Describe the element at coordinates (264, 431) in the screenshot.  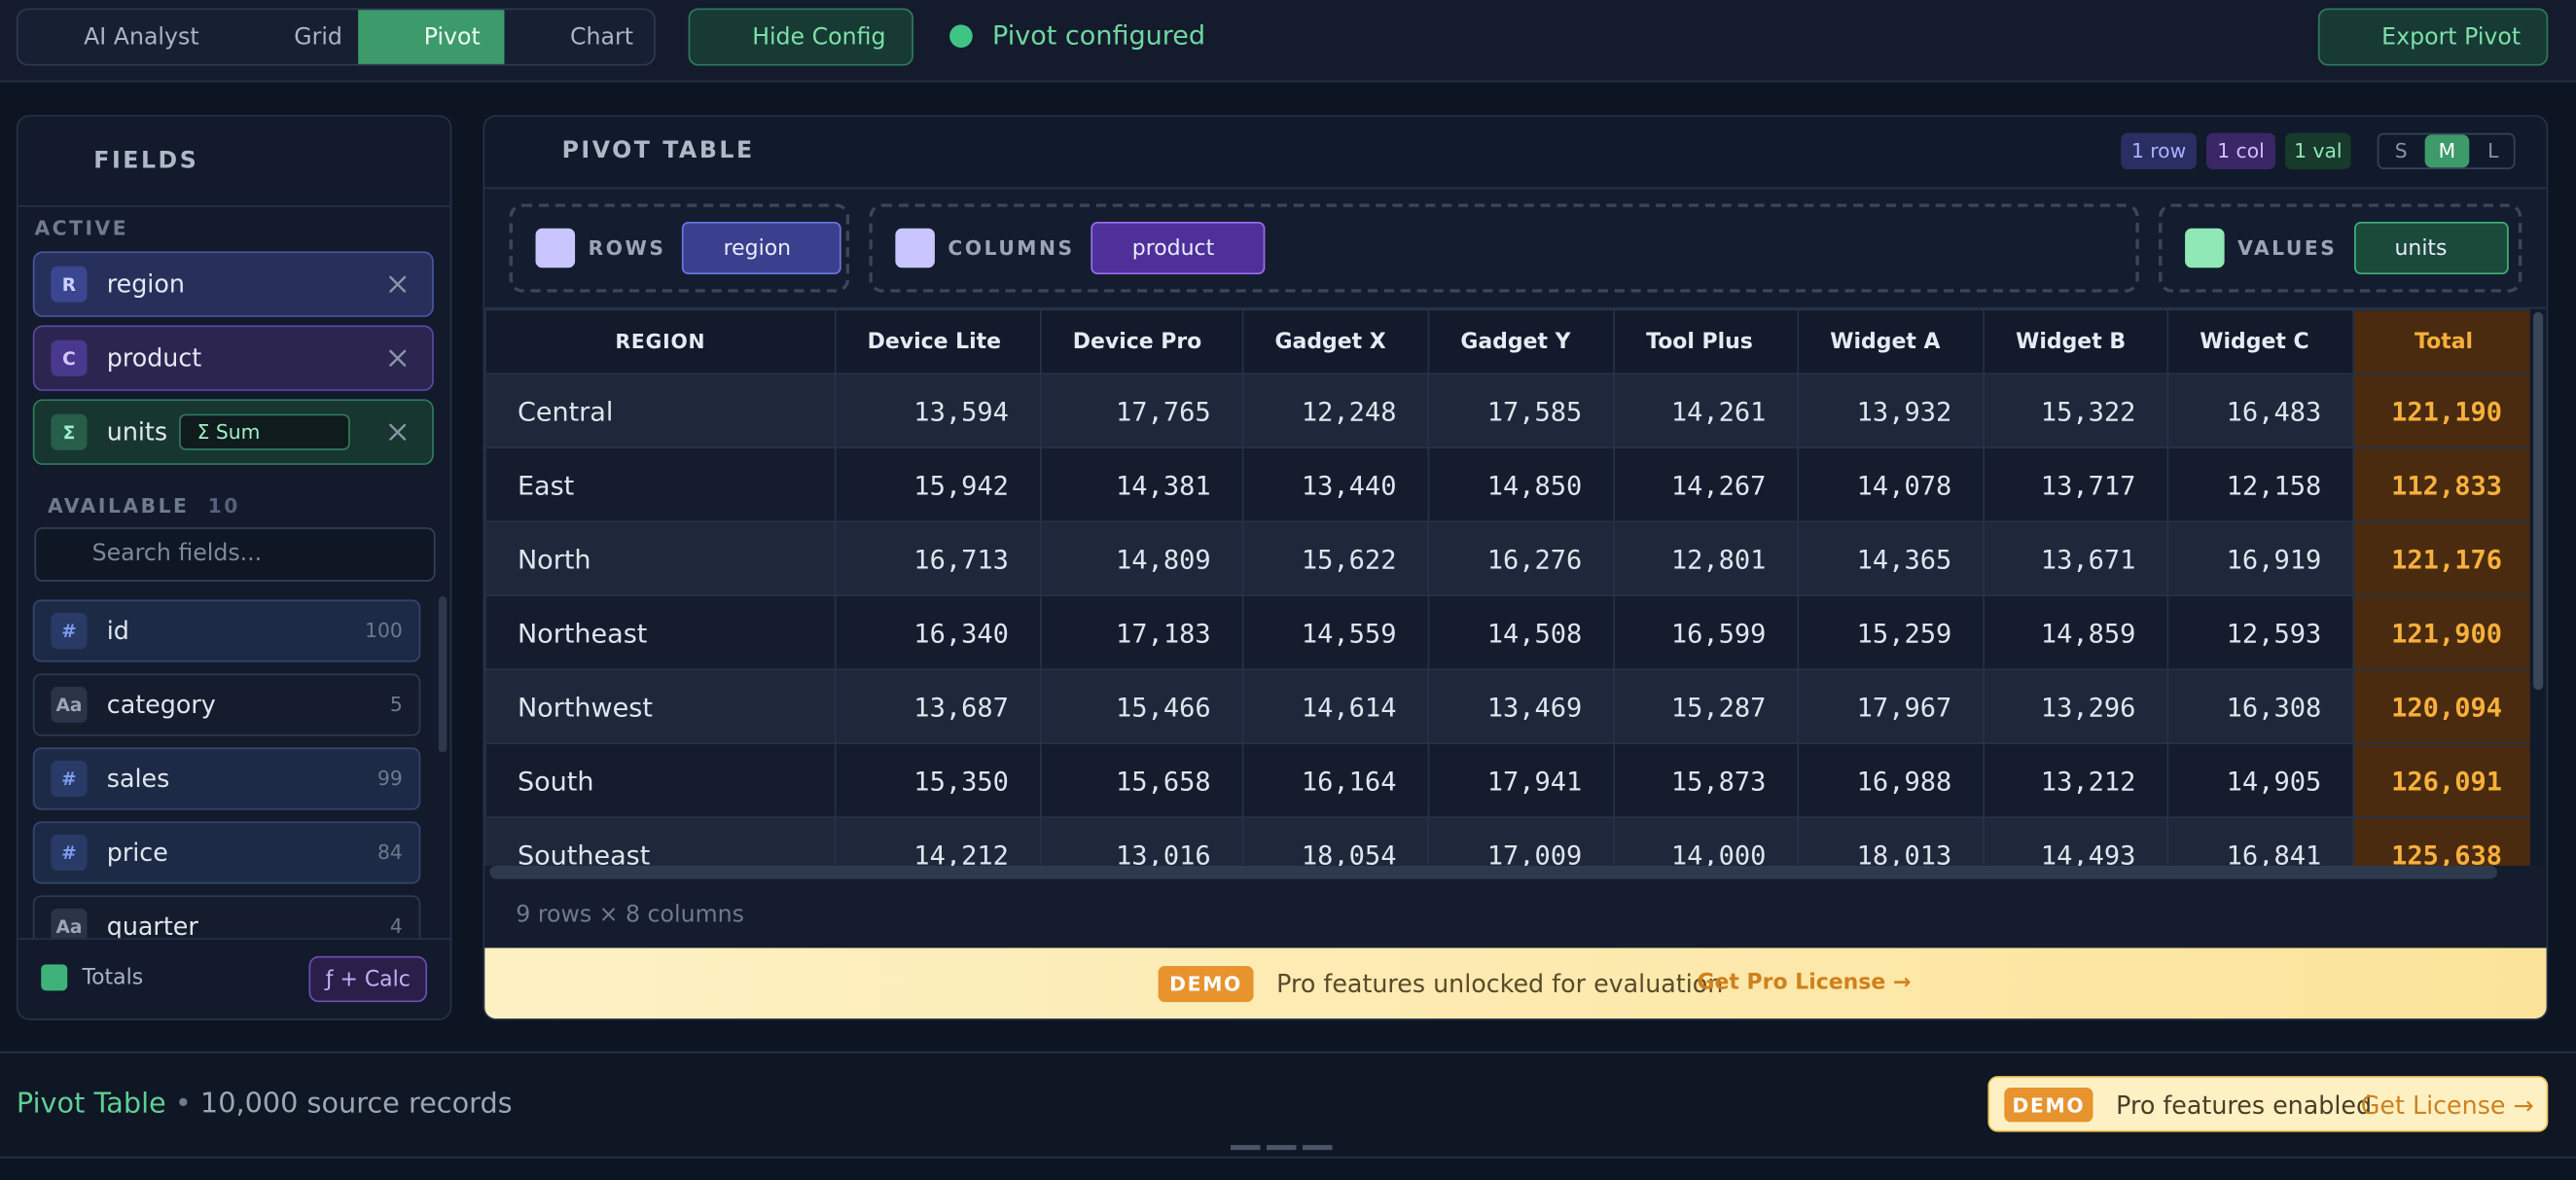
I see `aggregation-select: Σ Sum` at that location.